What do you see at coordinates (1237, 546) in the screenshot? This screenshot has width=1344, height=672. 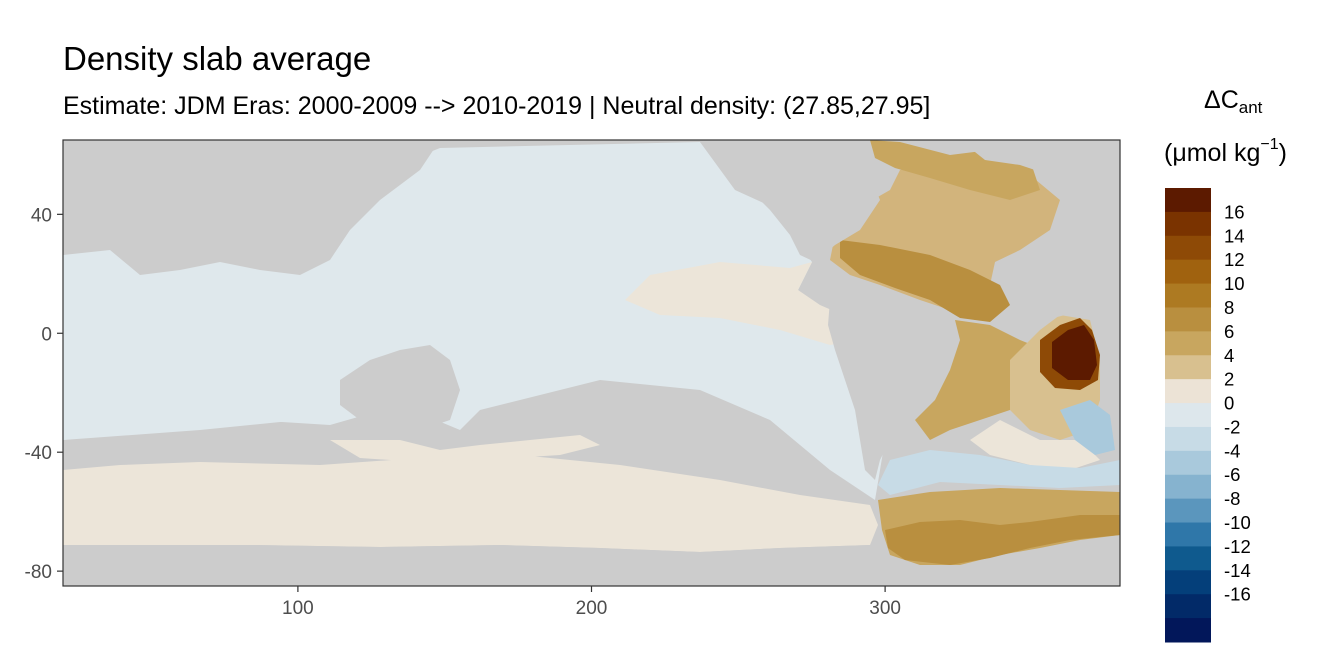 I see `legend-label: -12` at bounding box center [1237, 546].